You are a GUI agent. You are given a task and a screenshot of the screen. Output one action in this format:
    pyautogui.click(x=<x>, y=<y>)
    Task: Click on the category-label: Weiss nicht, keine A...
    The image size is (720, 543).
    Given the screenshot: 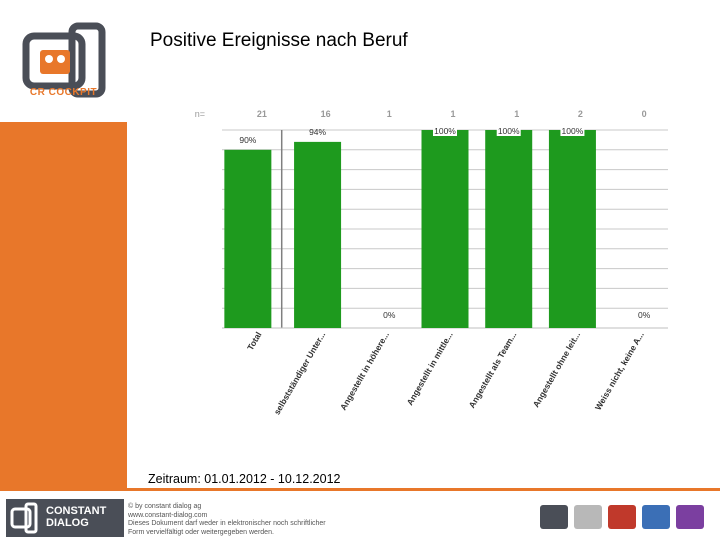 What is the action you would take?
    pyautogui.click(x=619, y=371)
    